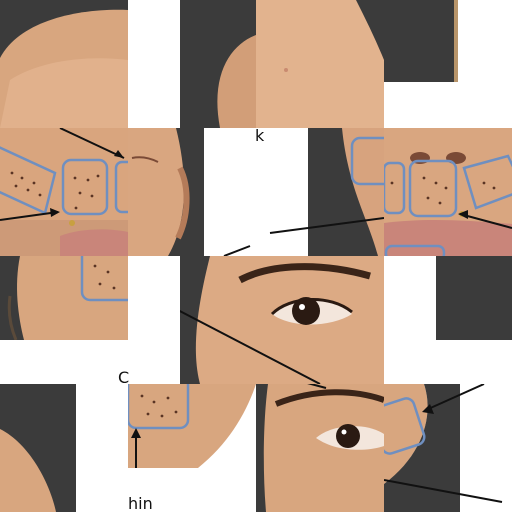 The image size is (512, 512). Describe the element at coordinates (448, 448) in the screenshot. I see `tile-cheek-bottom-right` at that location.